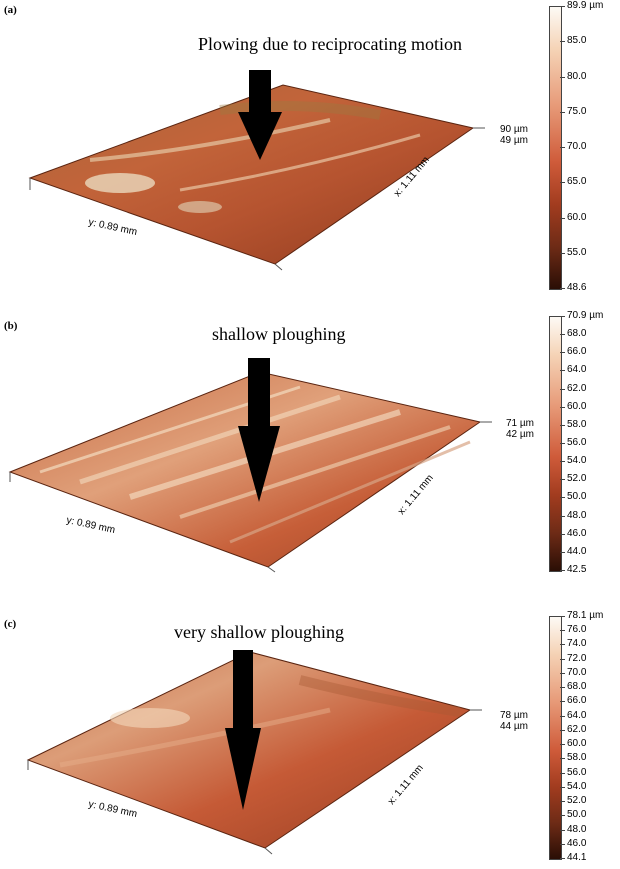 Image resolution: width=620 pixels, height=869 pixels. What do you see at coordinates (577, 815) in the screenshot?
I see `scale-tick-label: 50.0` at bounding box center [577, 815].